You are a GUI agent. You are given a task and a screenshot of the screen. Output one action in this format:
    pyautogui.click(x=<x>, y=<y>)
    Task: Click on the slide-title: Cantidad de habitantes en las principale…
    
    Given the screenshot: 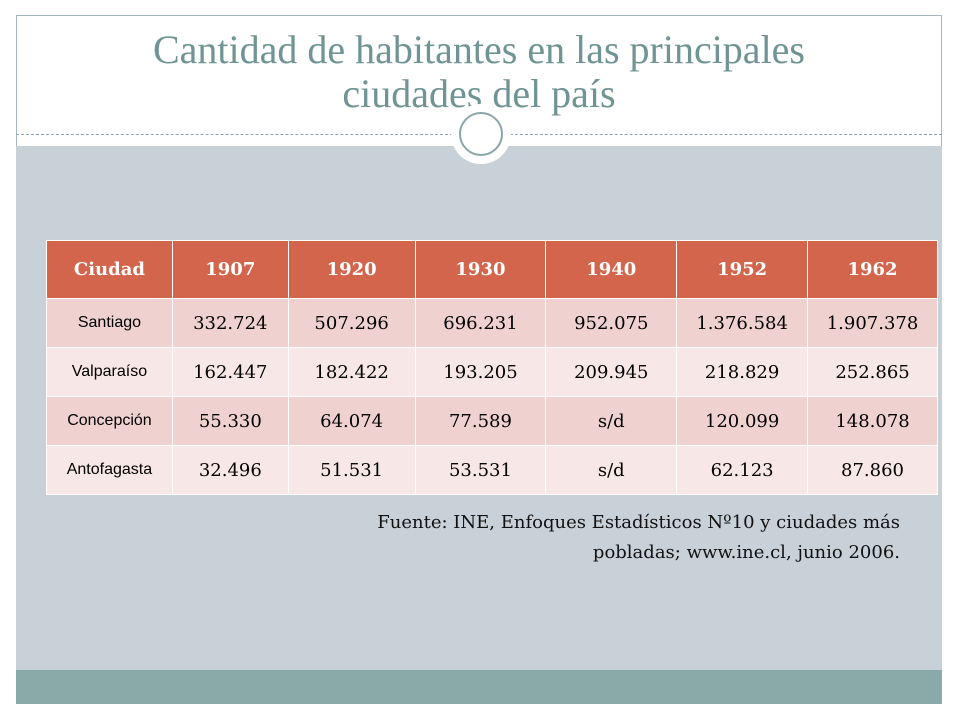 What is the action you would take?
    pyautogui.click(x=479, y=72)
    